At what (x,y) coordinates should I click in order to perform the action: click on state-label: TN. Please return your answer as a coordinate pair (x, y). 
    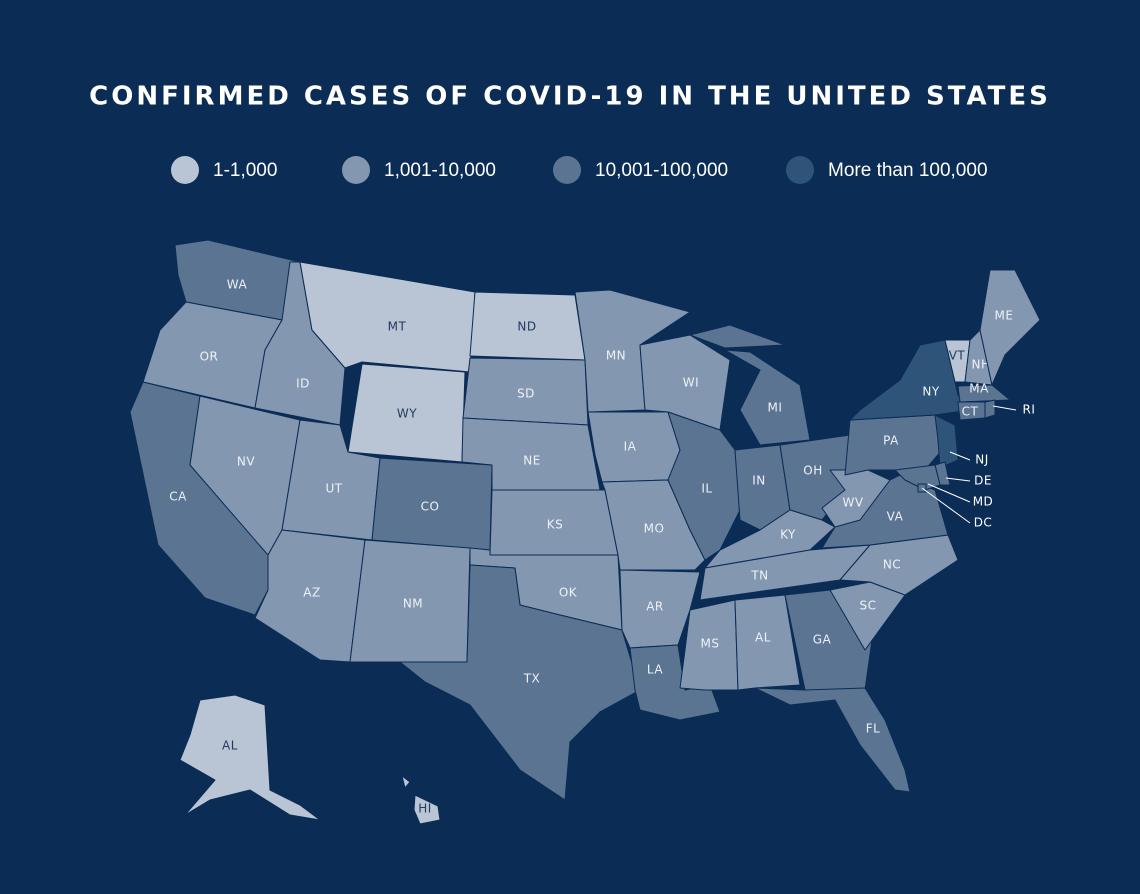
    Looking at the image, I should click on (759, 576).